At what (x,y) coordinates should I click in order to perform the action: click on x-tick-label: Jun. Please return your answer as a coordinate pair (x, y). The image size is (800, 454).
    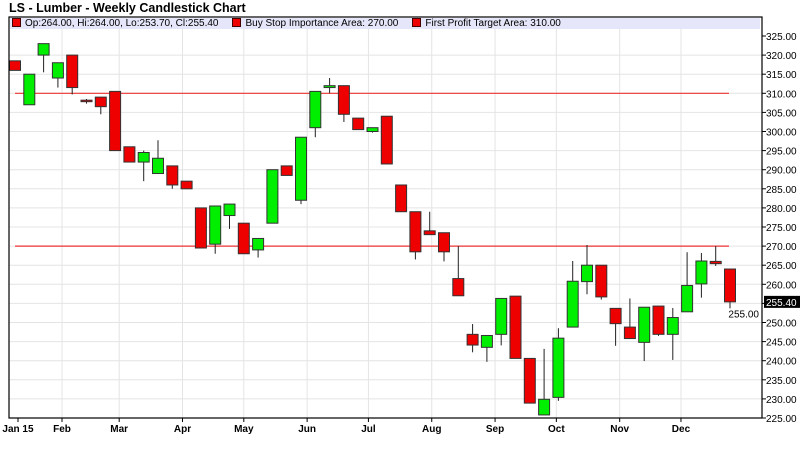
    Looking at the image, I should click on (307, 429).